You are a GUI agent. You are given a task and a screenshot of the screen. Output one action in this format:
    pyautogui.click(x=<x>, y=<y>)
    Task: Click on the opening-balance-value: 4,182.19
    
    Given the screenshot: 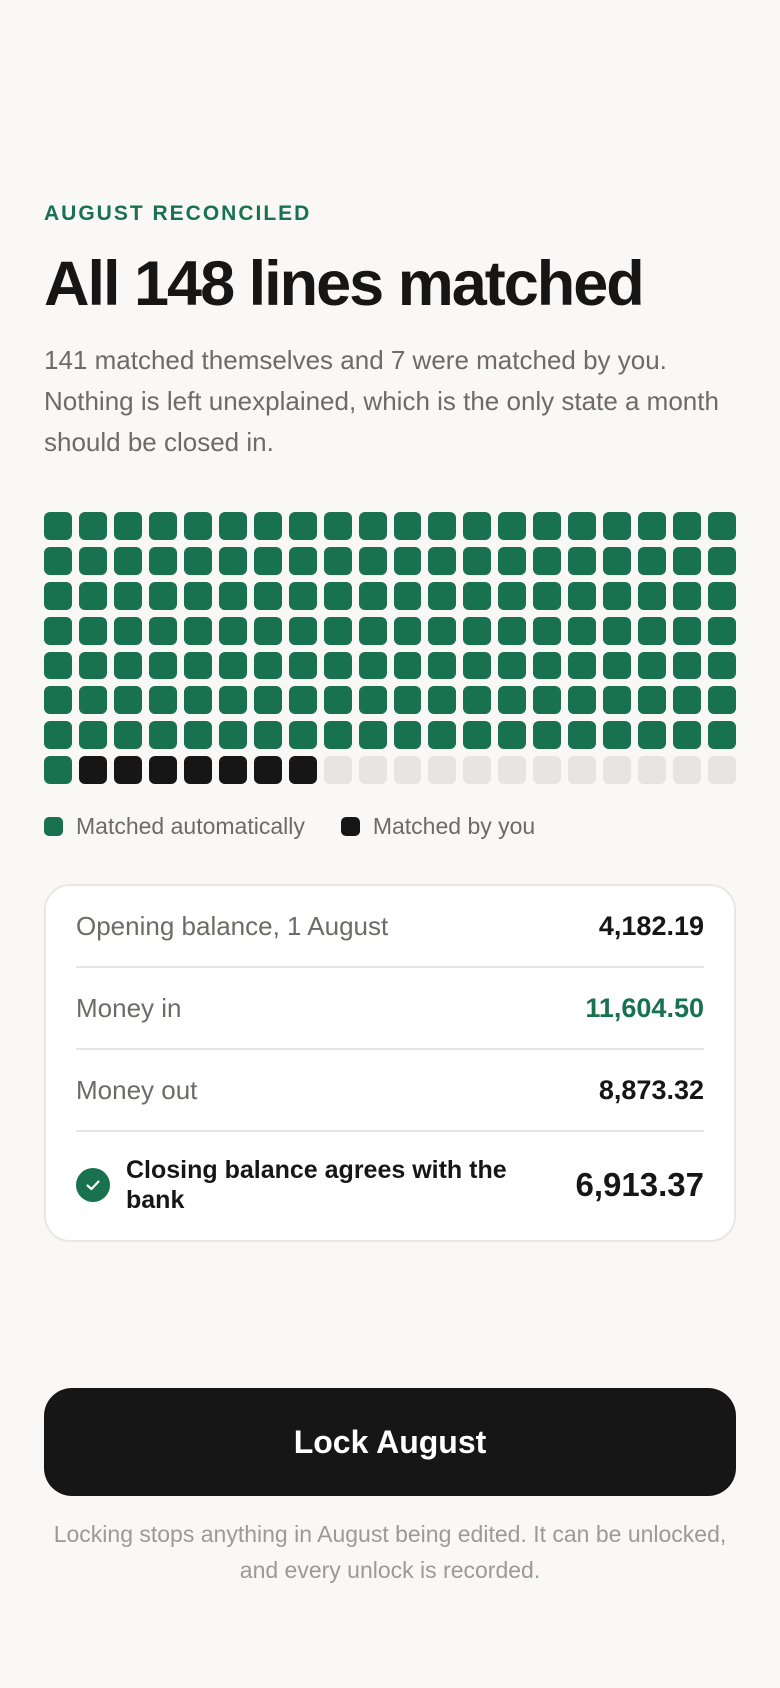 What is the action you would take?
    pyautogui.click(x=651, y=925)
    